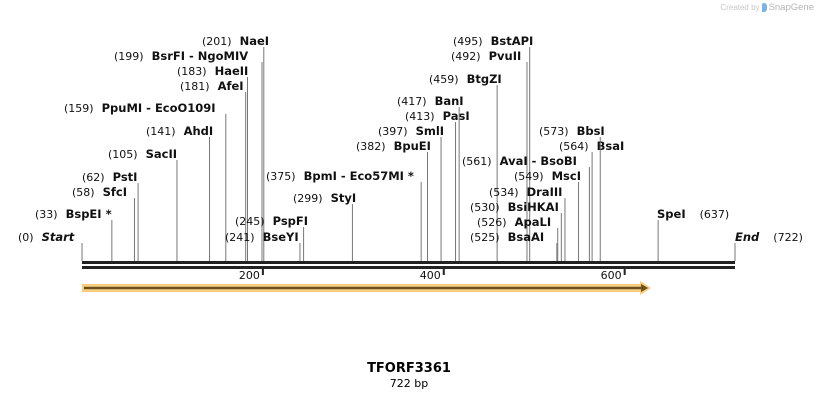  Describe the element at coordinates (485, 207) in the screenshot. I see `site-position: (530)` at that location.